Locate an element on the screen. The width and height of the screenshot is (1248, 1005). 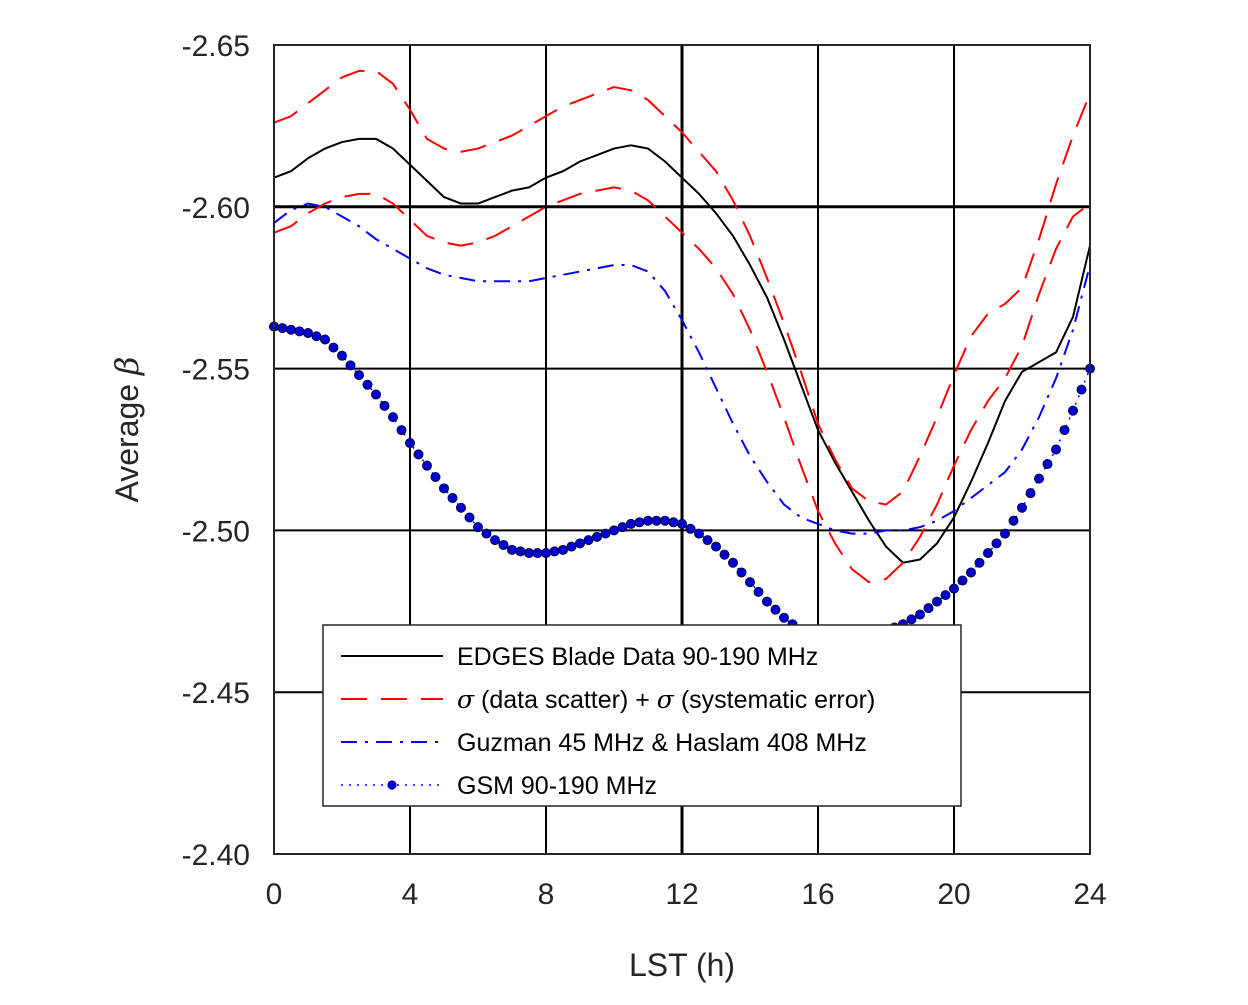
y-axis-ticks: -2.65 -2.60 -2.55 -2.50 -2.45 -2.40 is located at coordinates (216, 451).